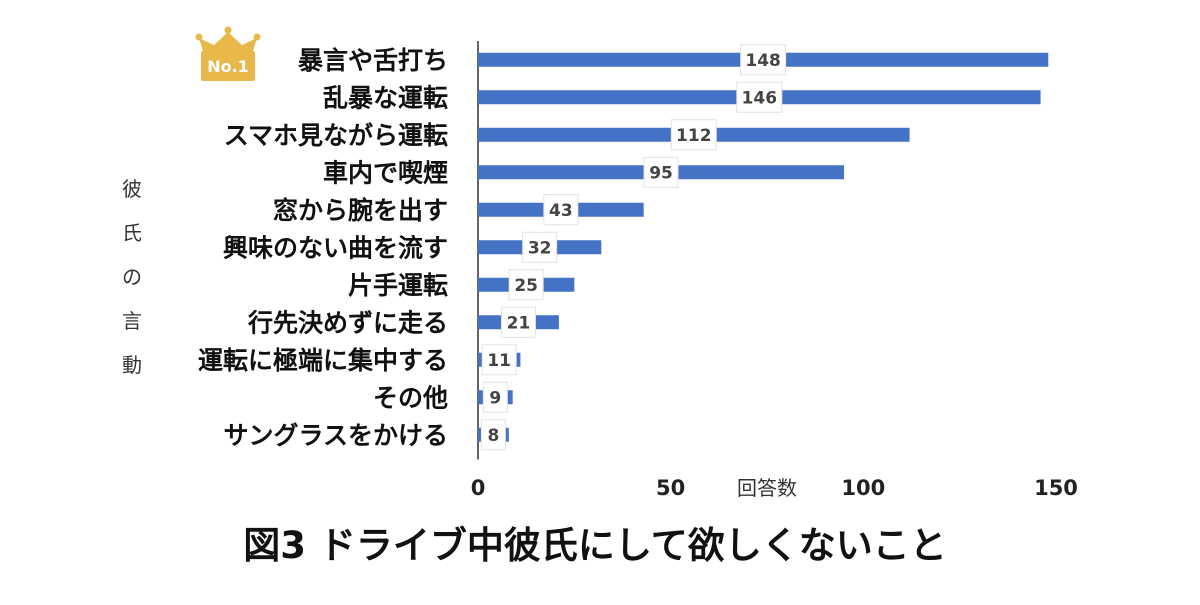  What do you see at coordinates (132, 189) in the screenshot?
I see `y-axis-label-char: 彼` at bounding box center [132, 189].